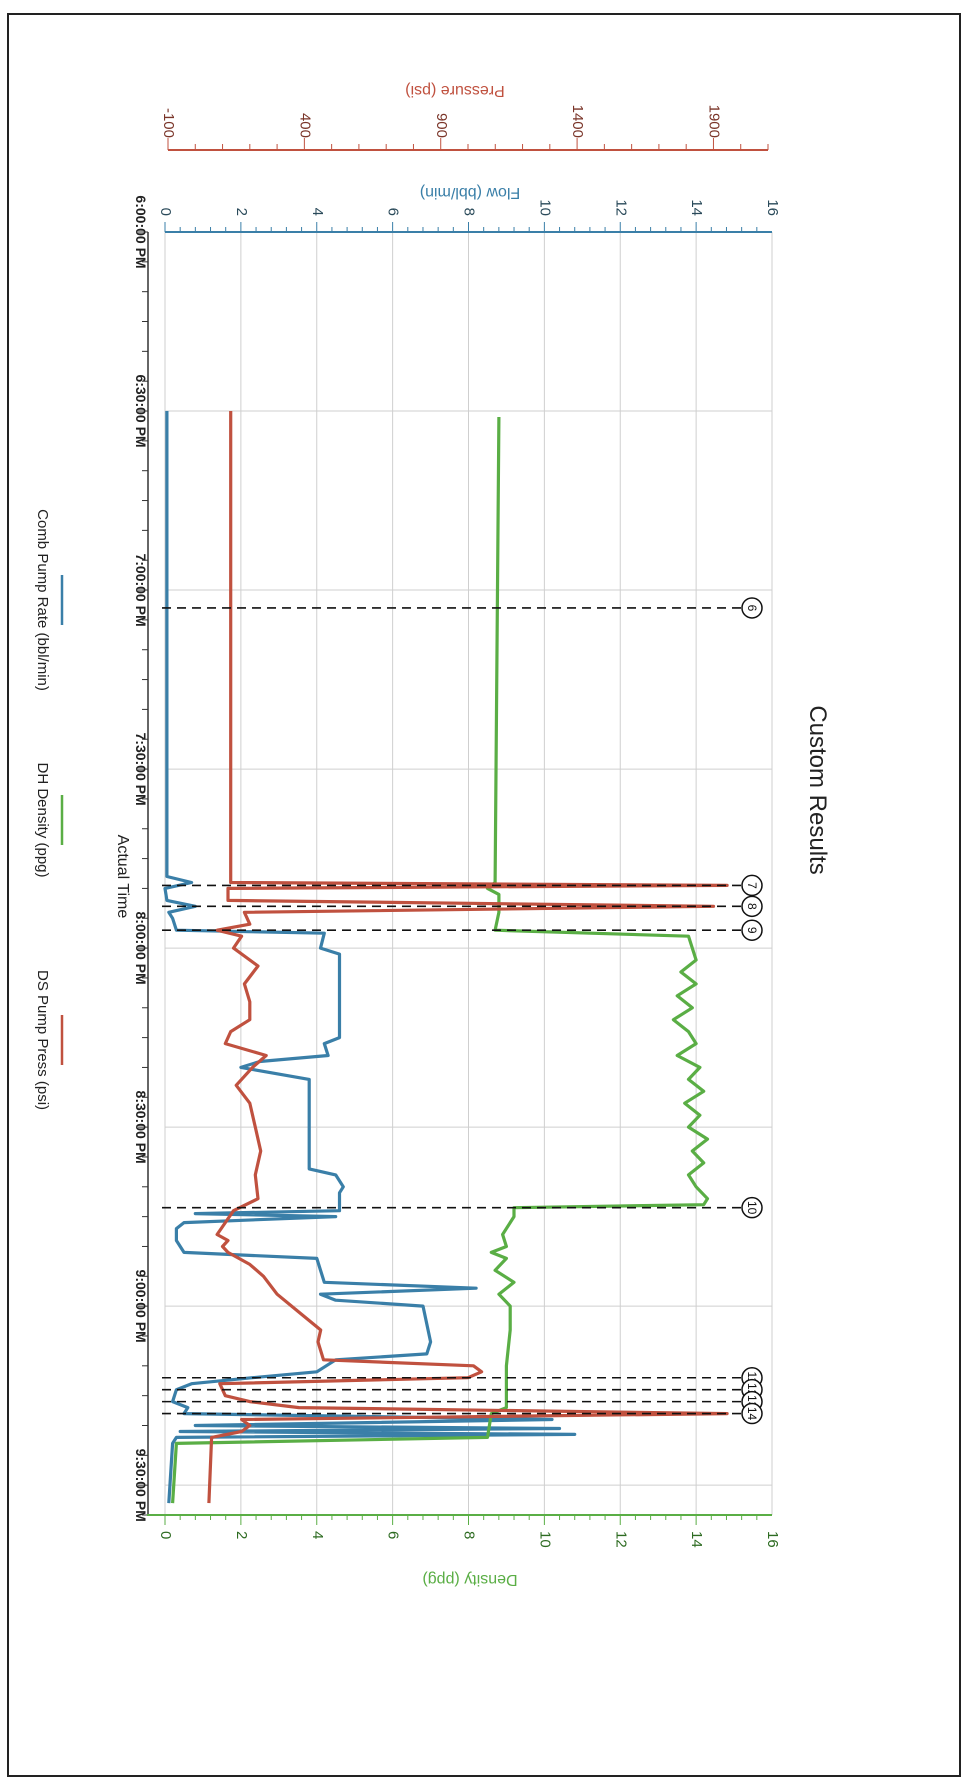 The height and width of the screenshot is (1783, 969). I want to click on flow-tick-label: 0, so click(165, 212).